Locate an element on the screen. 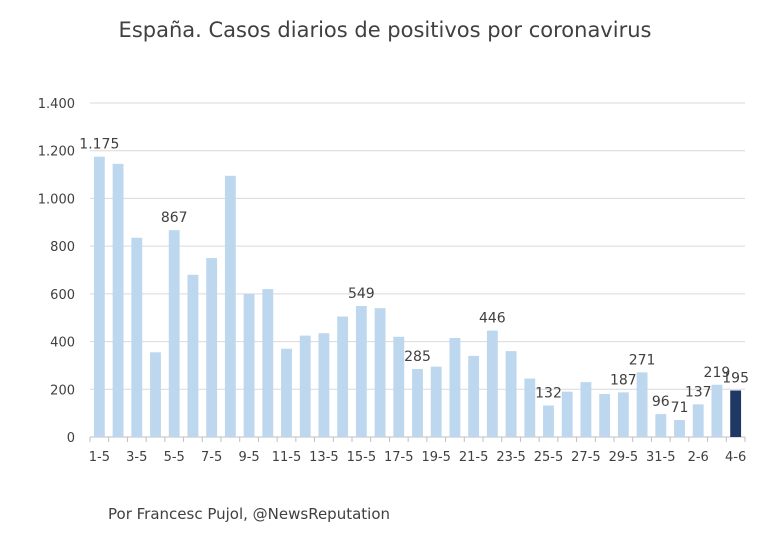  x-tick-label: 27-5 is located at coordinates (586, 457).